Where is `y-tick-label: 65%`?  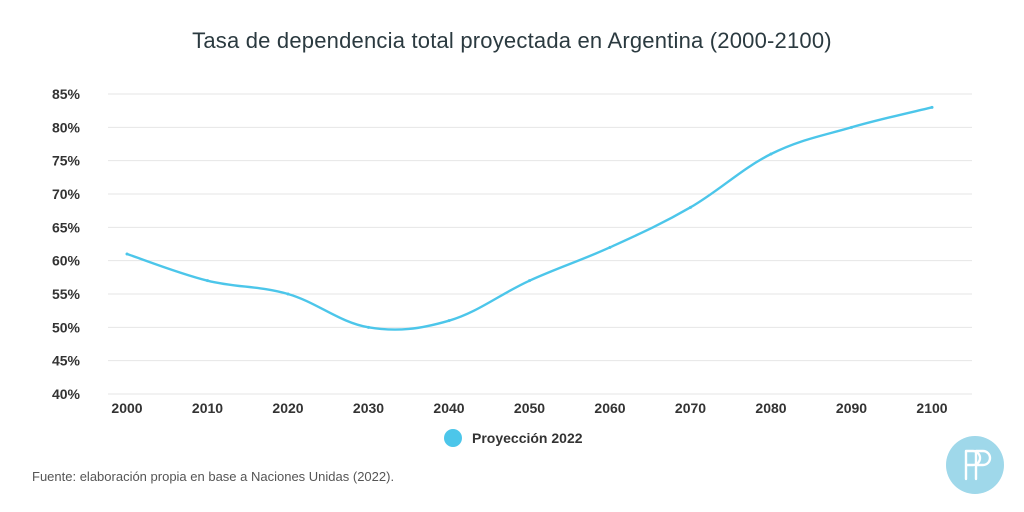
y-tick-label: 65% is located at coordinates (66, 227).